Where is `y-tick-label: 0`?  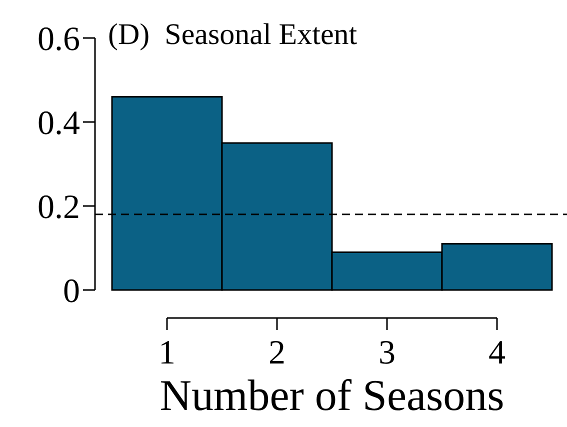 y-tick-label: 0 is located at coordinates (71, 291).